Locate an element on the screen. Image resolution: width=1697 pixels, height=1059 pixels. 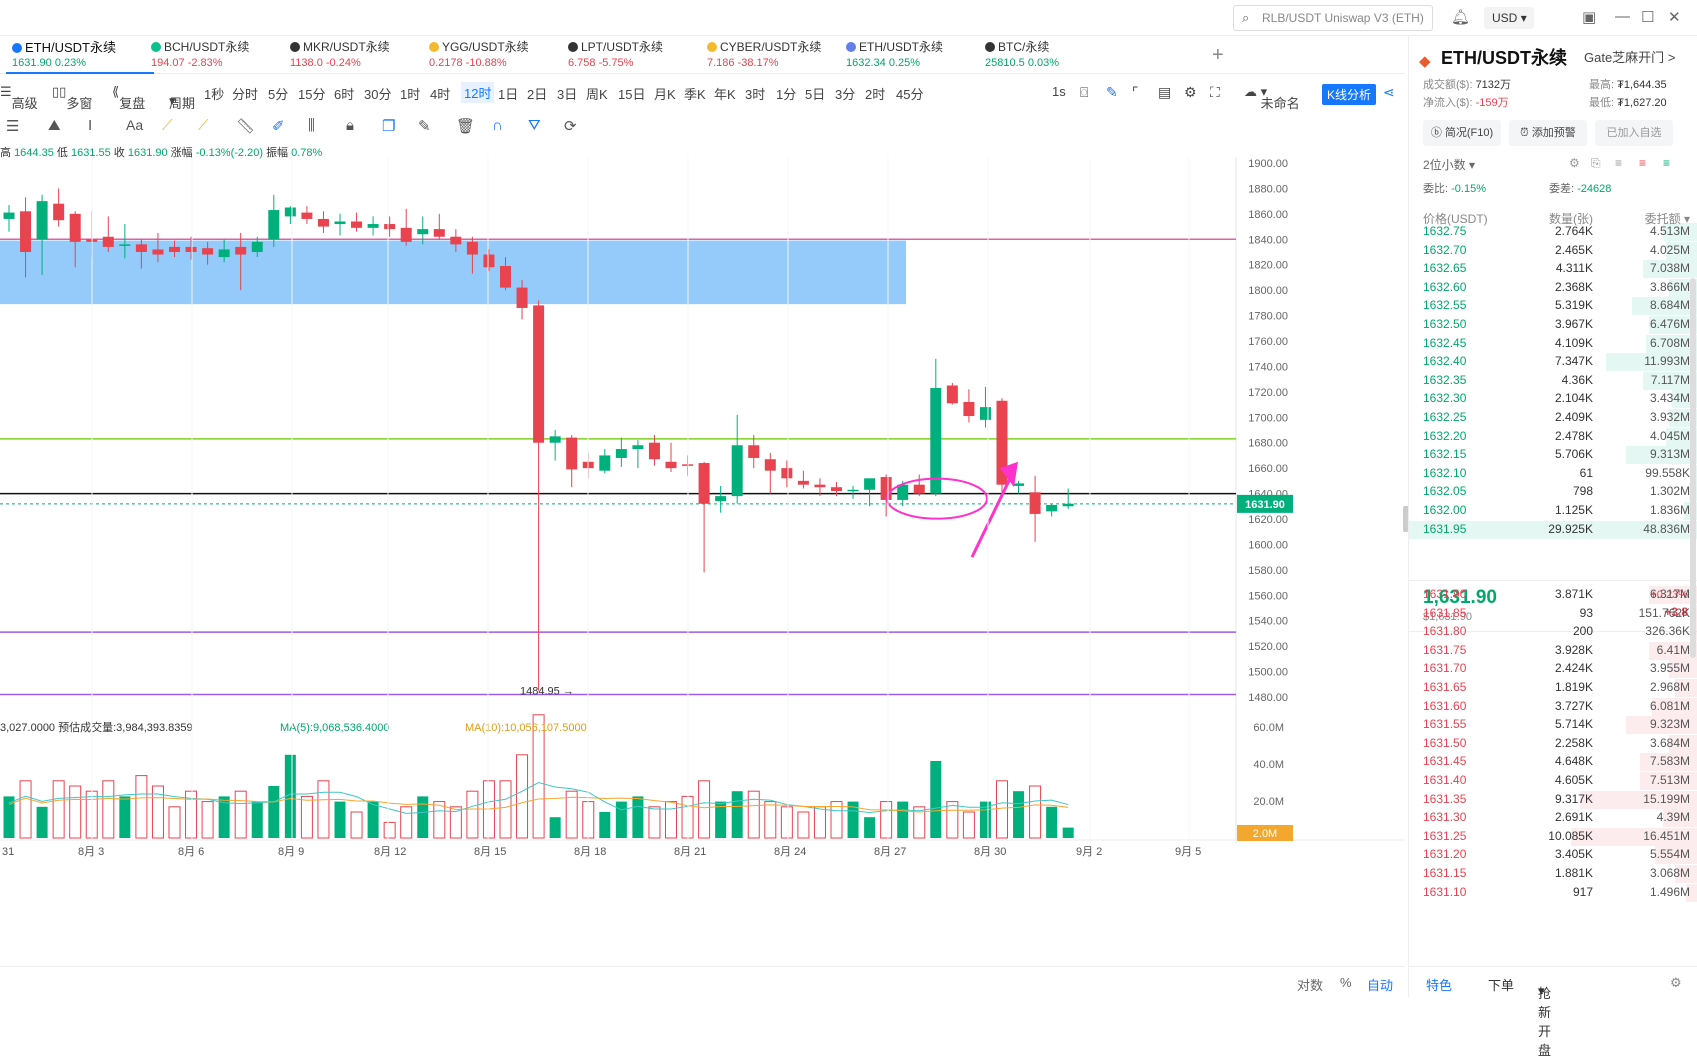
layout-icon: ▣ is located at coordinates (1589, 17).